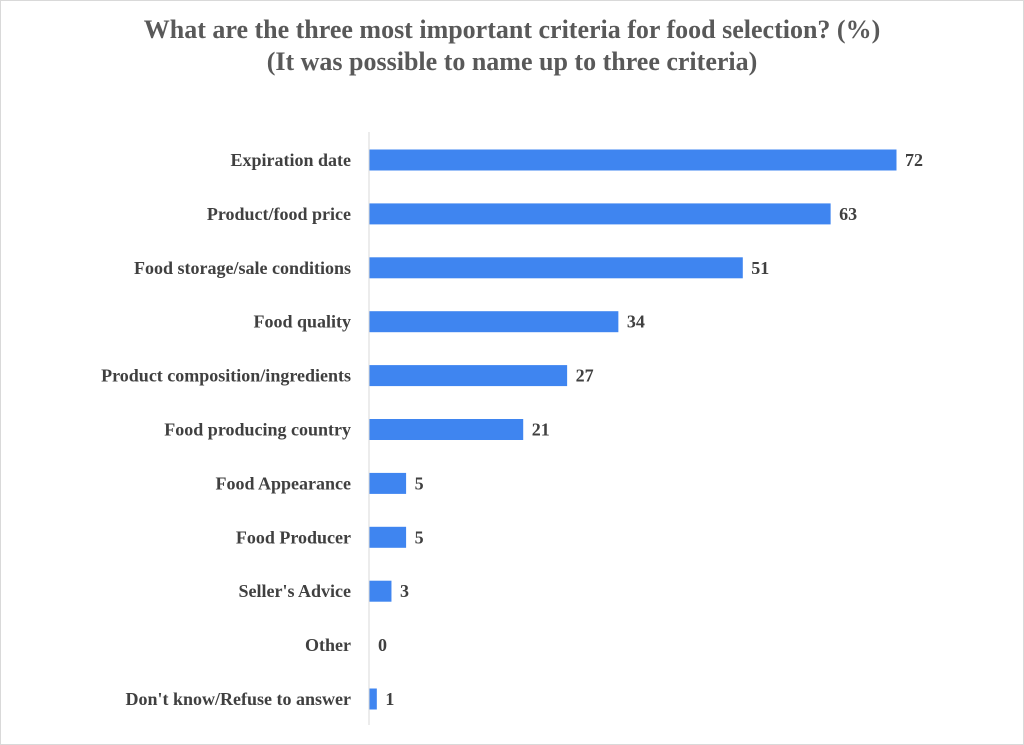 This screenshot has height=745, width=1024. What do you see at coordinates (556, 268) in the screenshot?
I see `bar-food-storage-sale-conditions` at bounding box center [556, 268].